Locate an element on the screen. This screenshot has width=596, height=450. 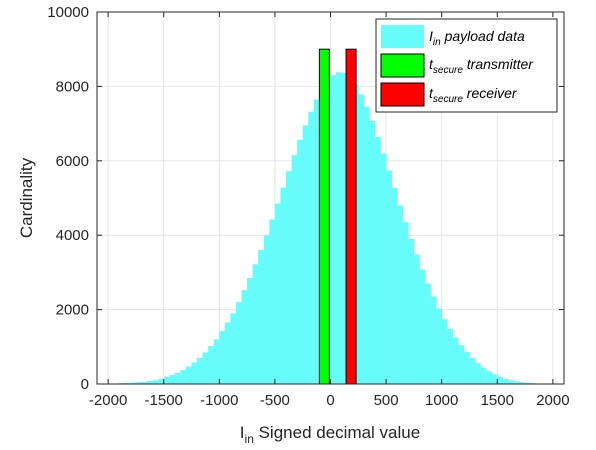
legend-payload-rest: payload data is located at coordinates (483, 36).